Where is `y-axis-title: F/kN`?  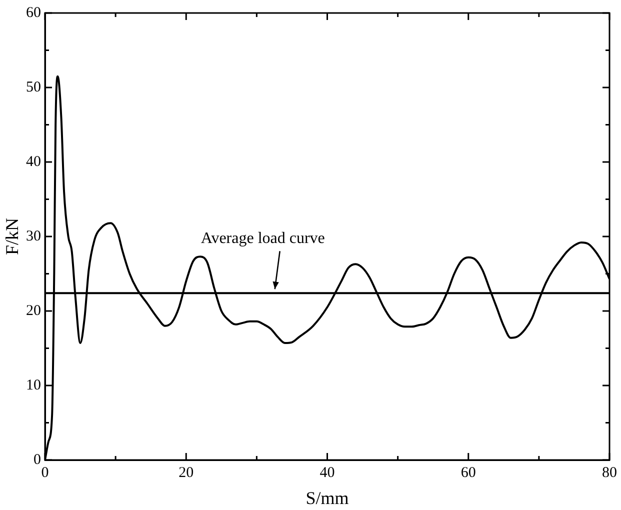 y-axis-title: F/kN is located at coordinates (12, 237).